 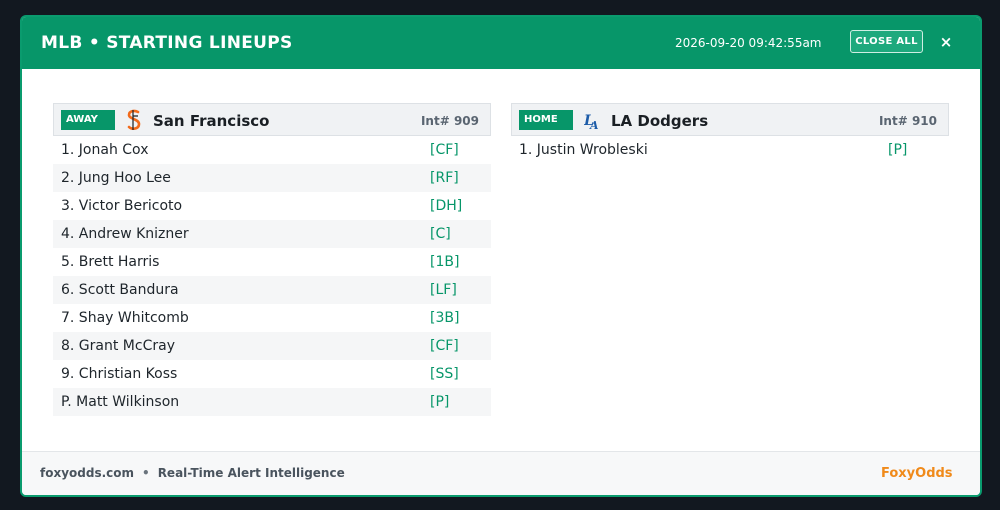 What do you see at coordinates (445, 262) in the screenshot?
I see `player-position: [1B]` at bounding box center [445, 262].